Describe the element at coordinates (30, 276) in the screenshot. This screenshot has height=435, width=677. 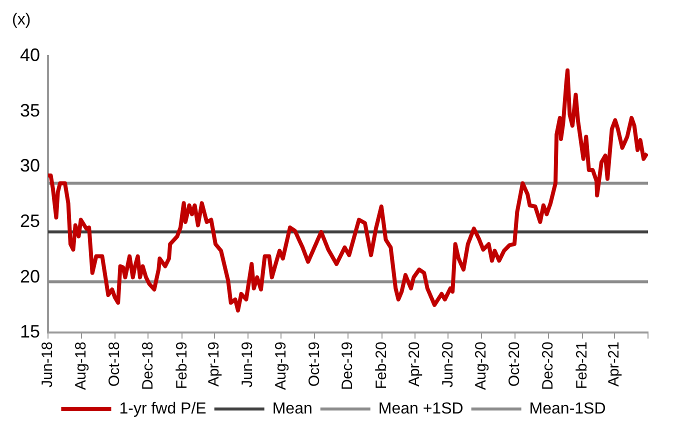
I see `y-tick-label: 20` at that location.